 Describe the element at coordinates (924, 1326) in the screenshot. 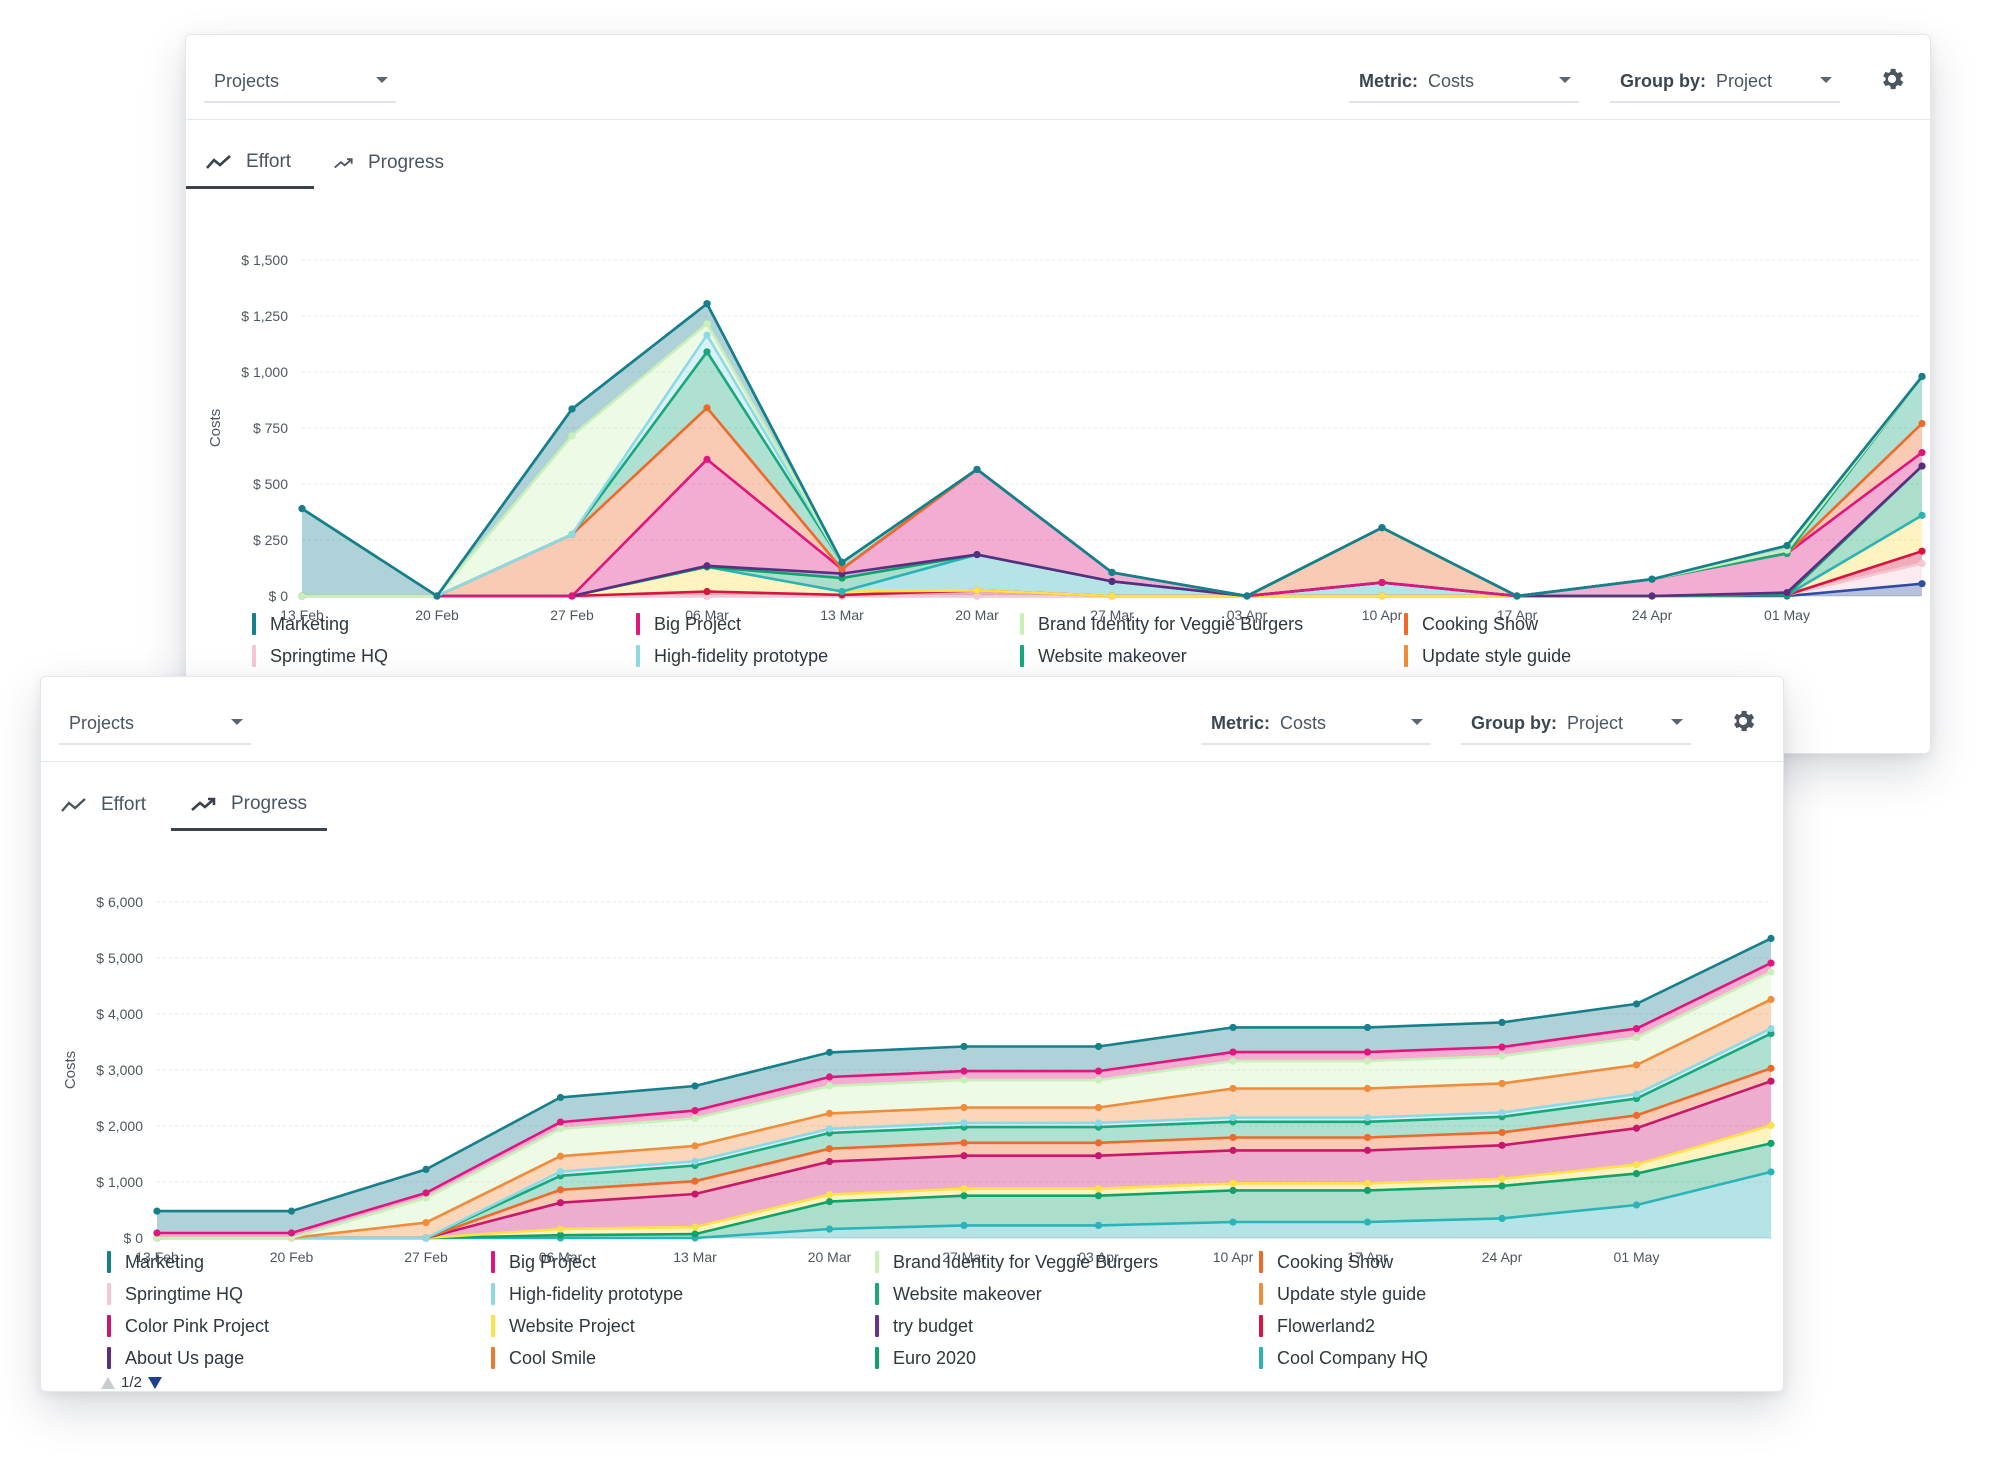

I see `legend-item: try budget` at that location.